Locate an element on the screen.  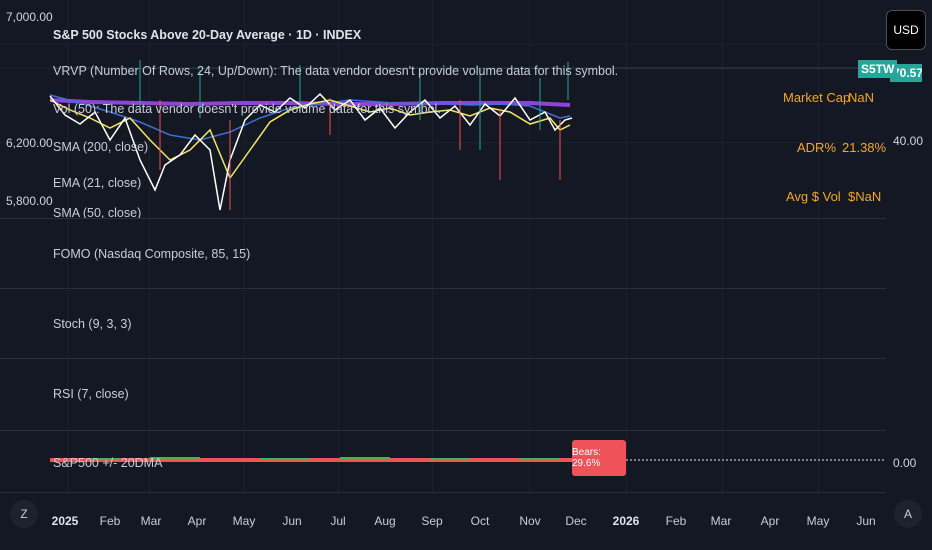
legend-sma50: SMA (50, close) is located at coordinates (97, 212).